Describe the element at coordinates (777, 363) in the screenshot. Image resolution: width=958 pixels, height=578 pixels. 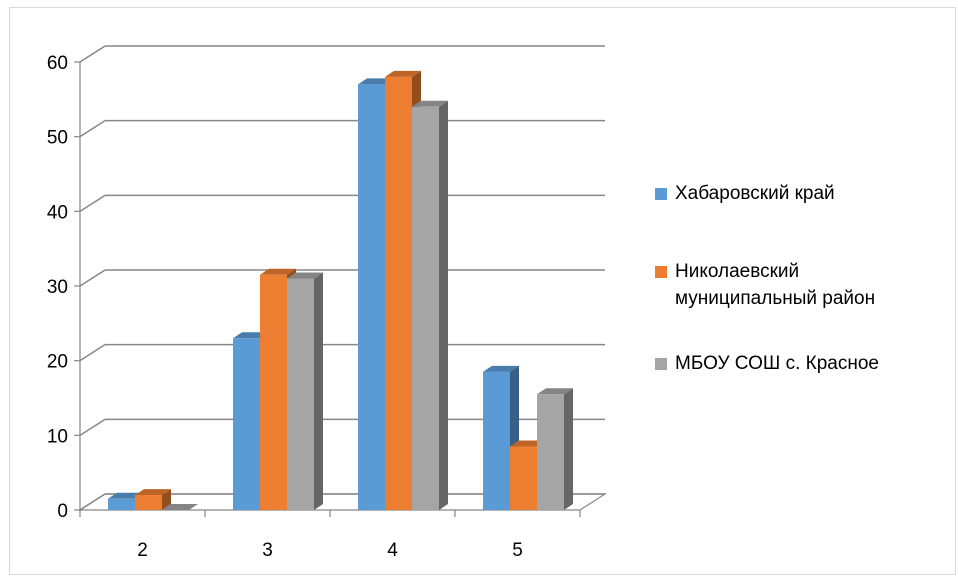
I see `legend-label: МБОУ СОШ с. Красное` at that location.